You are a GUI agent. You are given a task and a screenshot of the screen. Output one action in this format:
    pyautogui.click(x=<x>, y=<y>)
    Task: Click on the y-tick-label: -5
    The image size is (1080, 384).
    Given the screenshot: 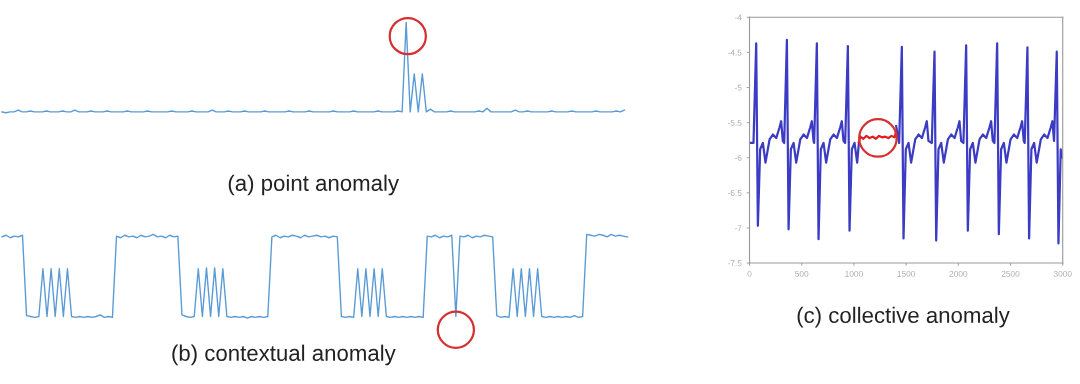 What is the action you would take?
    pyautogui.click(x=738, y=87)
    